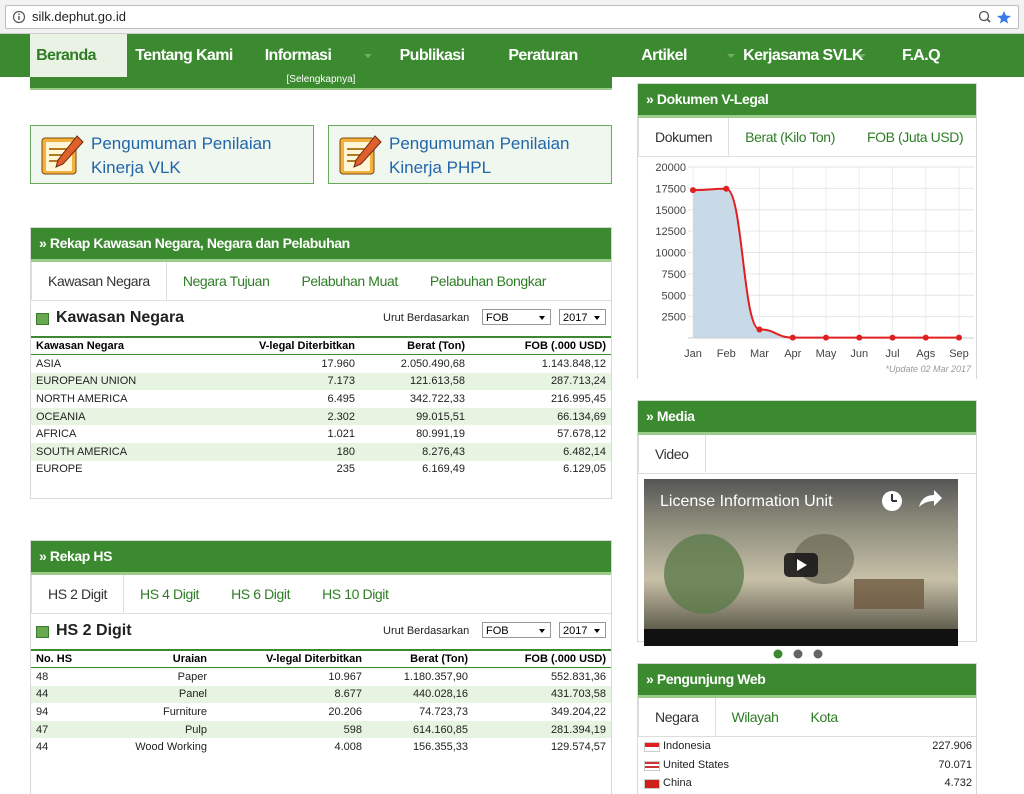 The height and width of the screenshot is (794, 1024). What do you see at coordinates (807, 717) in the screenshot?
I see `tab-bar: Negara Wilayah Kota` at bounding box center [807, 717].